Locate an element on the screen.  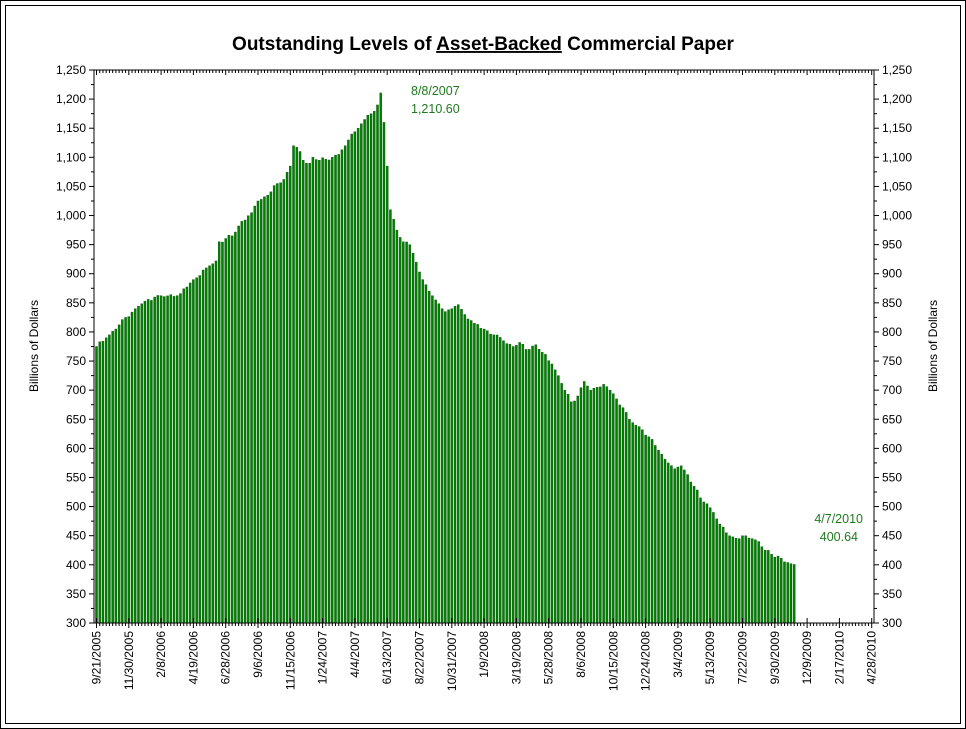
y-tick-label-left: 400 is located at coordinates (76, 565).